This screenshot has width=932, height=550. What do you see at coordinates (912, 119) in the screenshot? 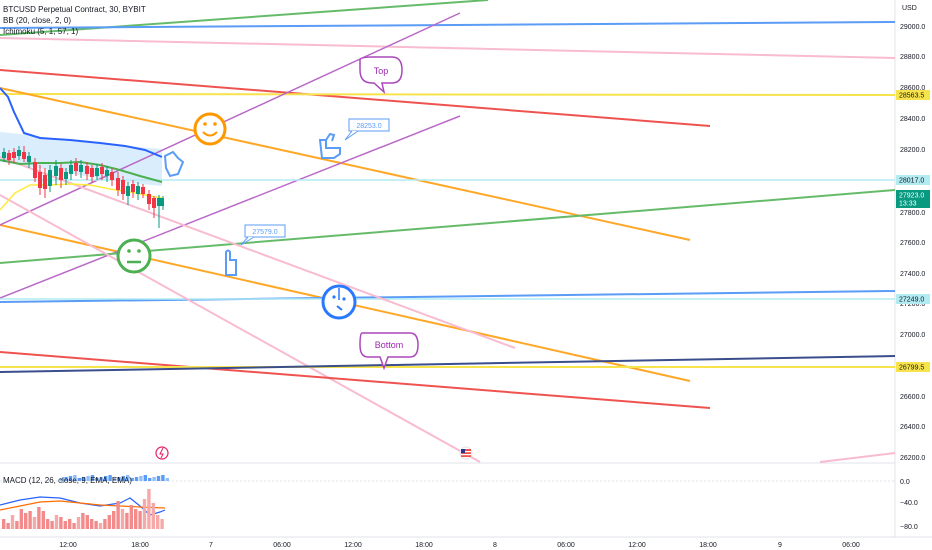
I see `price-tick: 28400.0` at bounding box center [912, 119].